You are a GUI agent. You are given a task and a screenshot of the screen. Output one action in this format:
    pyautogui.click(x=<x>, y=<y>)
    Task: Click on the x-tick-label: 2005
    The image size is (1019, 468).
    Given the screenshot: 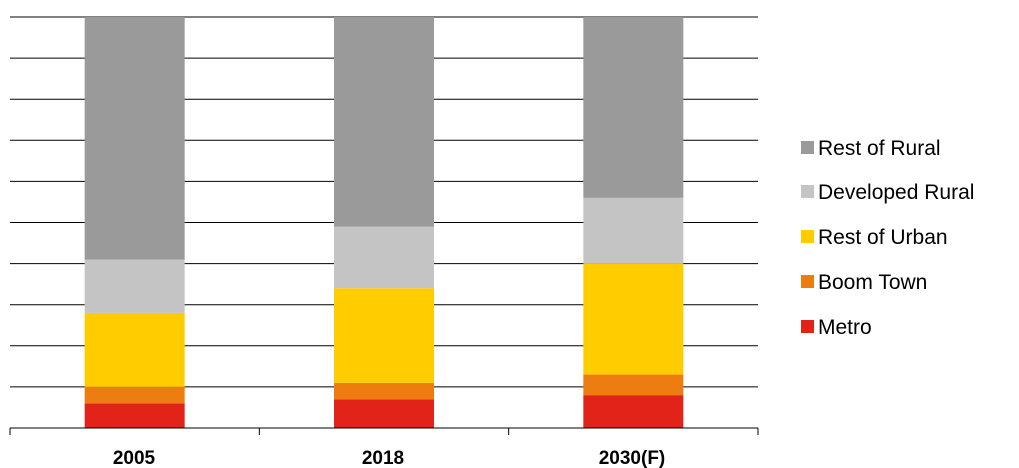 What is the action you would take?
    pyautogui.click(x=134, y=458)
    